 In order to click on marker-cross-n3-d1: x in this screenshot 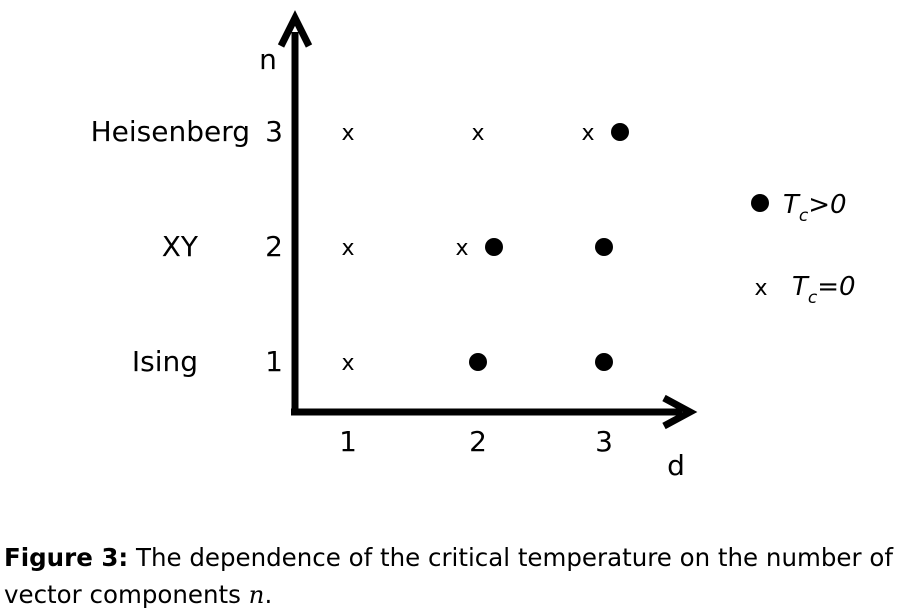, I will do `click(347, 133)`.